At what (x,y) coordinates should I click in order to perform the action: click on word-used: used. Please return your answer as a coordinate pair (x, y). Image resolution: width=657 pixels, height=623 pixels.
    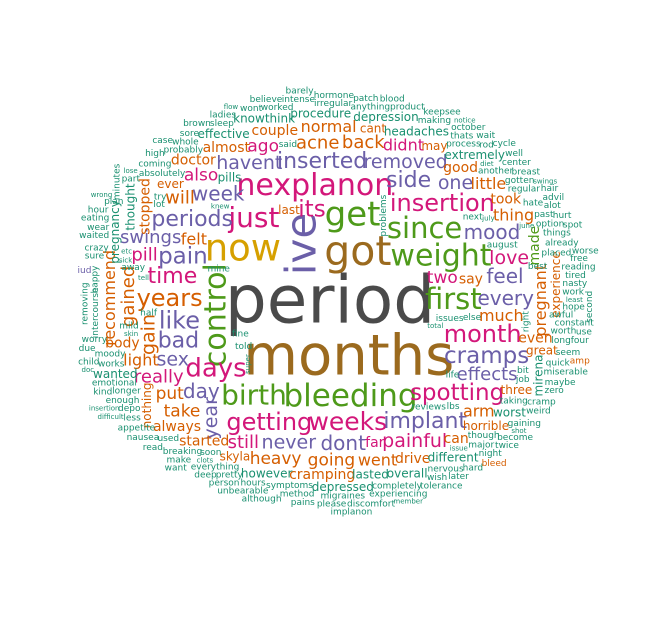
    Looking at the image, I should click on (168, 439).